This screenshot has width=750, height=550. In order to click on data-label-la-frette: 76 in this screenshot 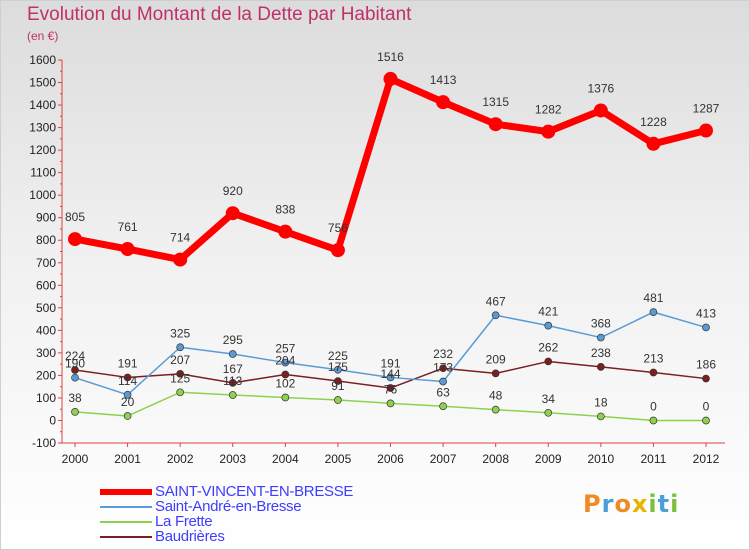, I will do `click(391, 389)`.